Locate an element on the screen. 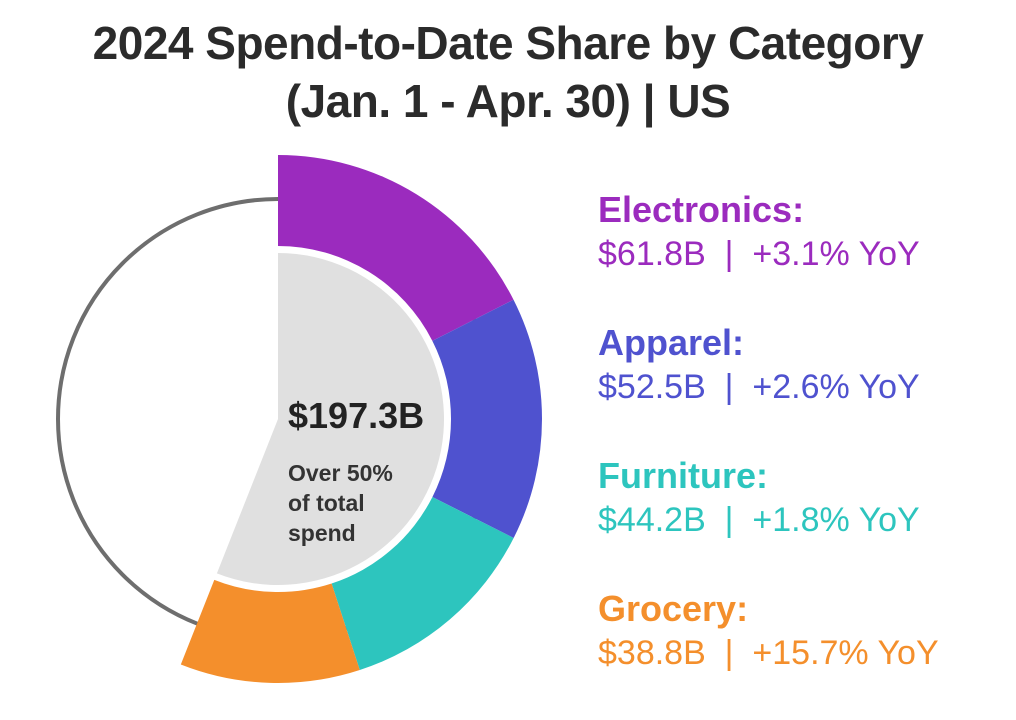 Image resolution: width=1016 pixels, height=720 pixels. legend-yoy: +1.8% YoY is located at coordinates (836, 520).